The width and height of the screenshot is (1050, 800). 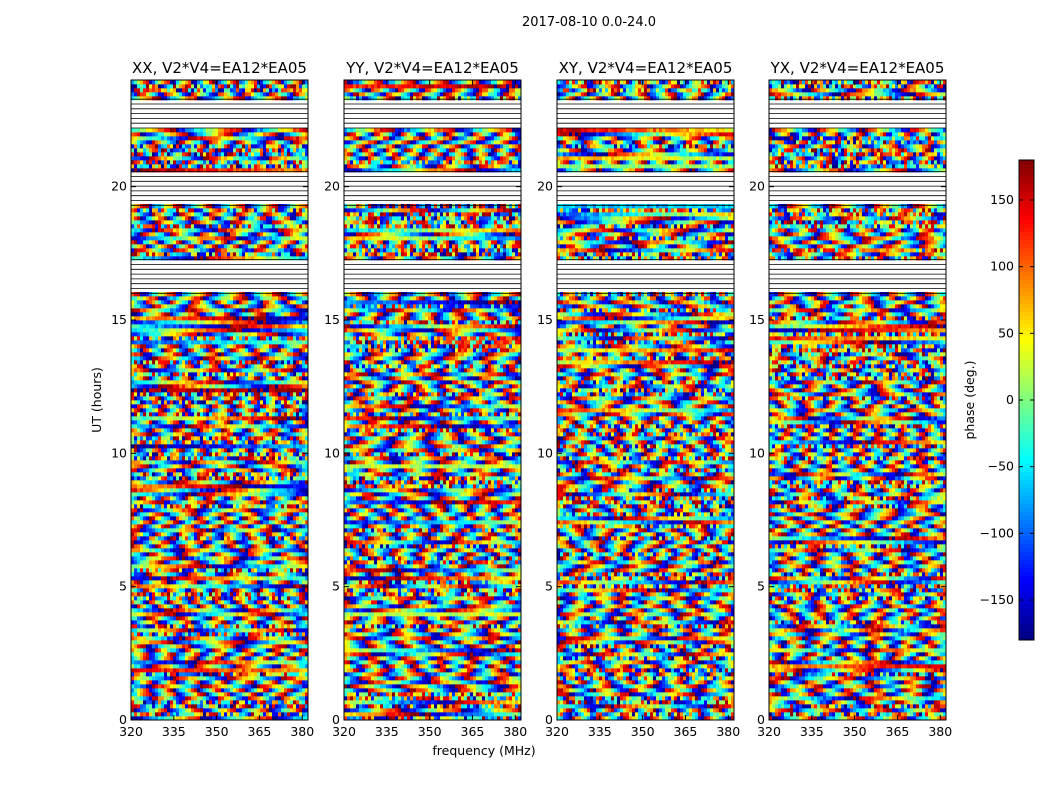 I want to click on colorbar-tick-label: −50, so click(x=1001, y=466).